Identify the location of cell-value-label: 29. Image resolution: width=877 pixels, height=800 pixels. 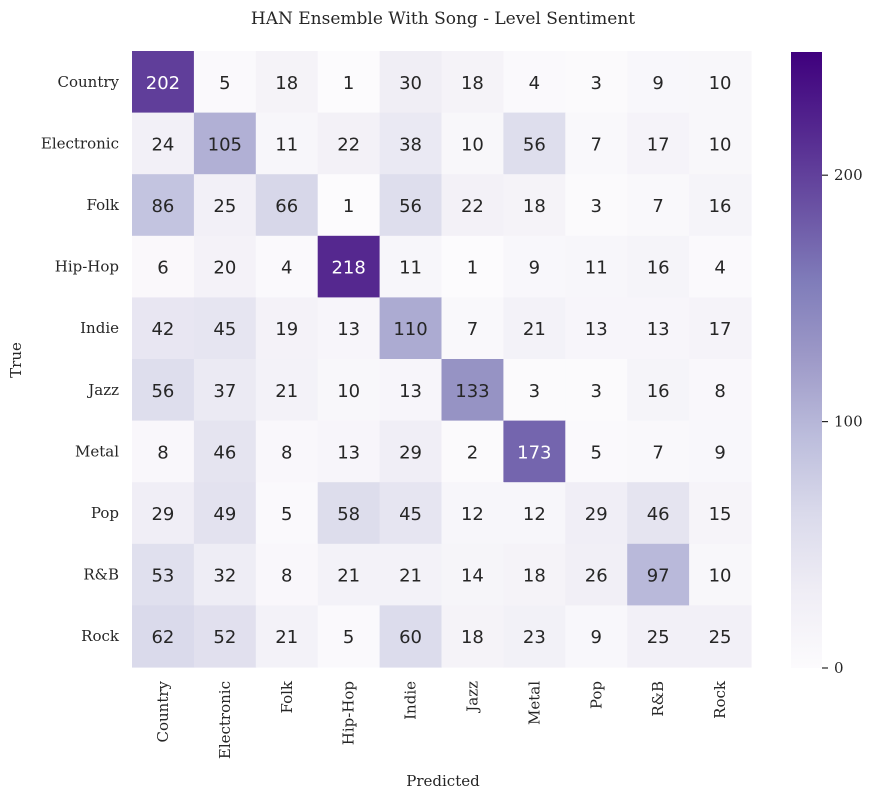
(410, 452).